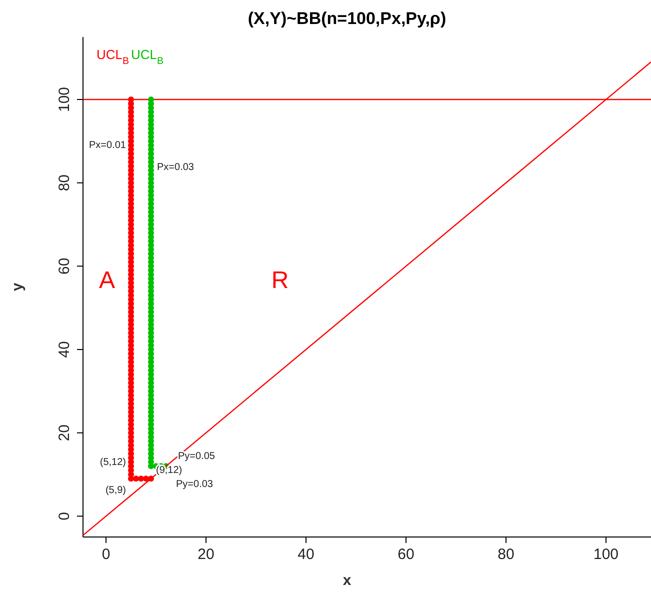  Describe the element at coordinates (64, 99) in the screenshot. I see `y-tick-label: 100` at that location.